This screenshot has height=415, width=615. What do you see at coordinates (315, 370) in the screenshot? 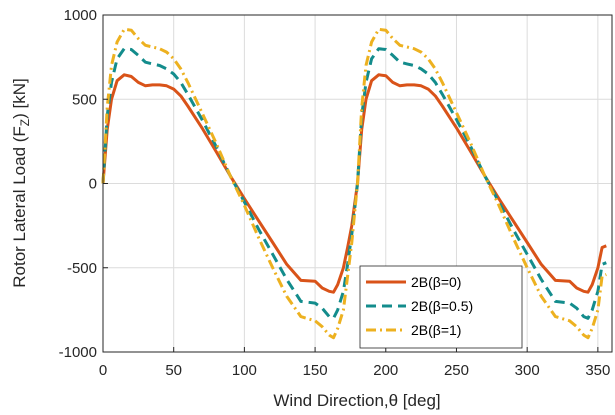
I see `x-tick-label: 150` at bounding box center [315, 370].